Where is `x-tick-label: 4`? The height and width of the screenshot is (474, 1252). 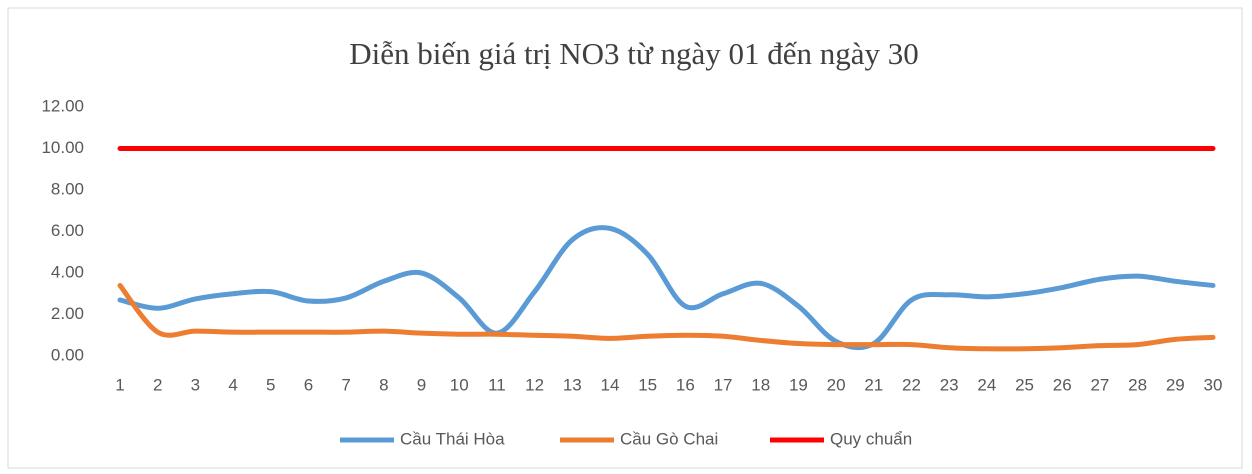
x-tick-label: 4 is located at coordinates (232, 384).